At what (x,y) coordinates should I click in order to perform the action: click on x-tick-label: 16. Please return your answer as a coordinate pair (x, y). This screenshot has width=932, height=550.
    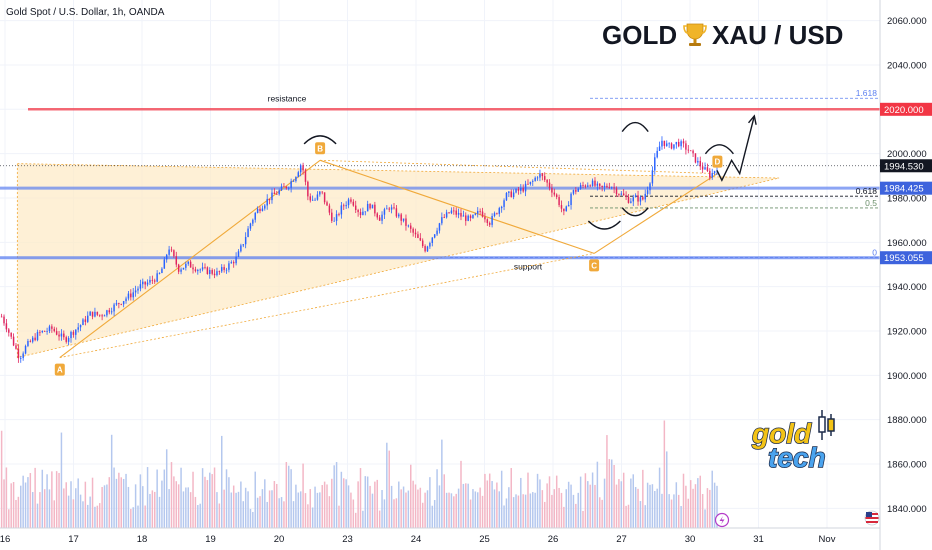
    Looking at the image, I should click on (5, 539).